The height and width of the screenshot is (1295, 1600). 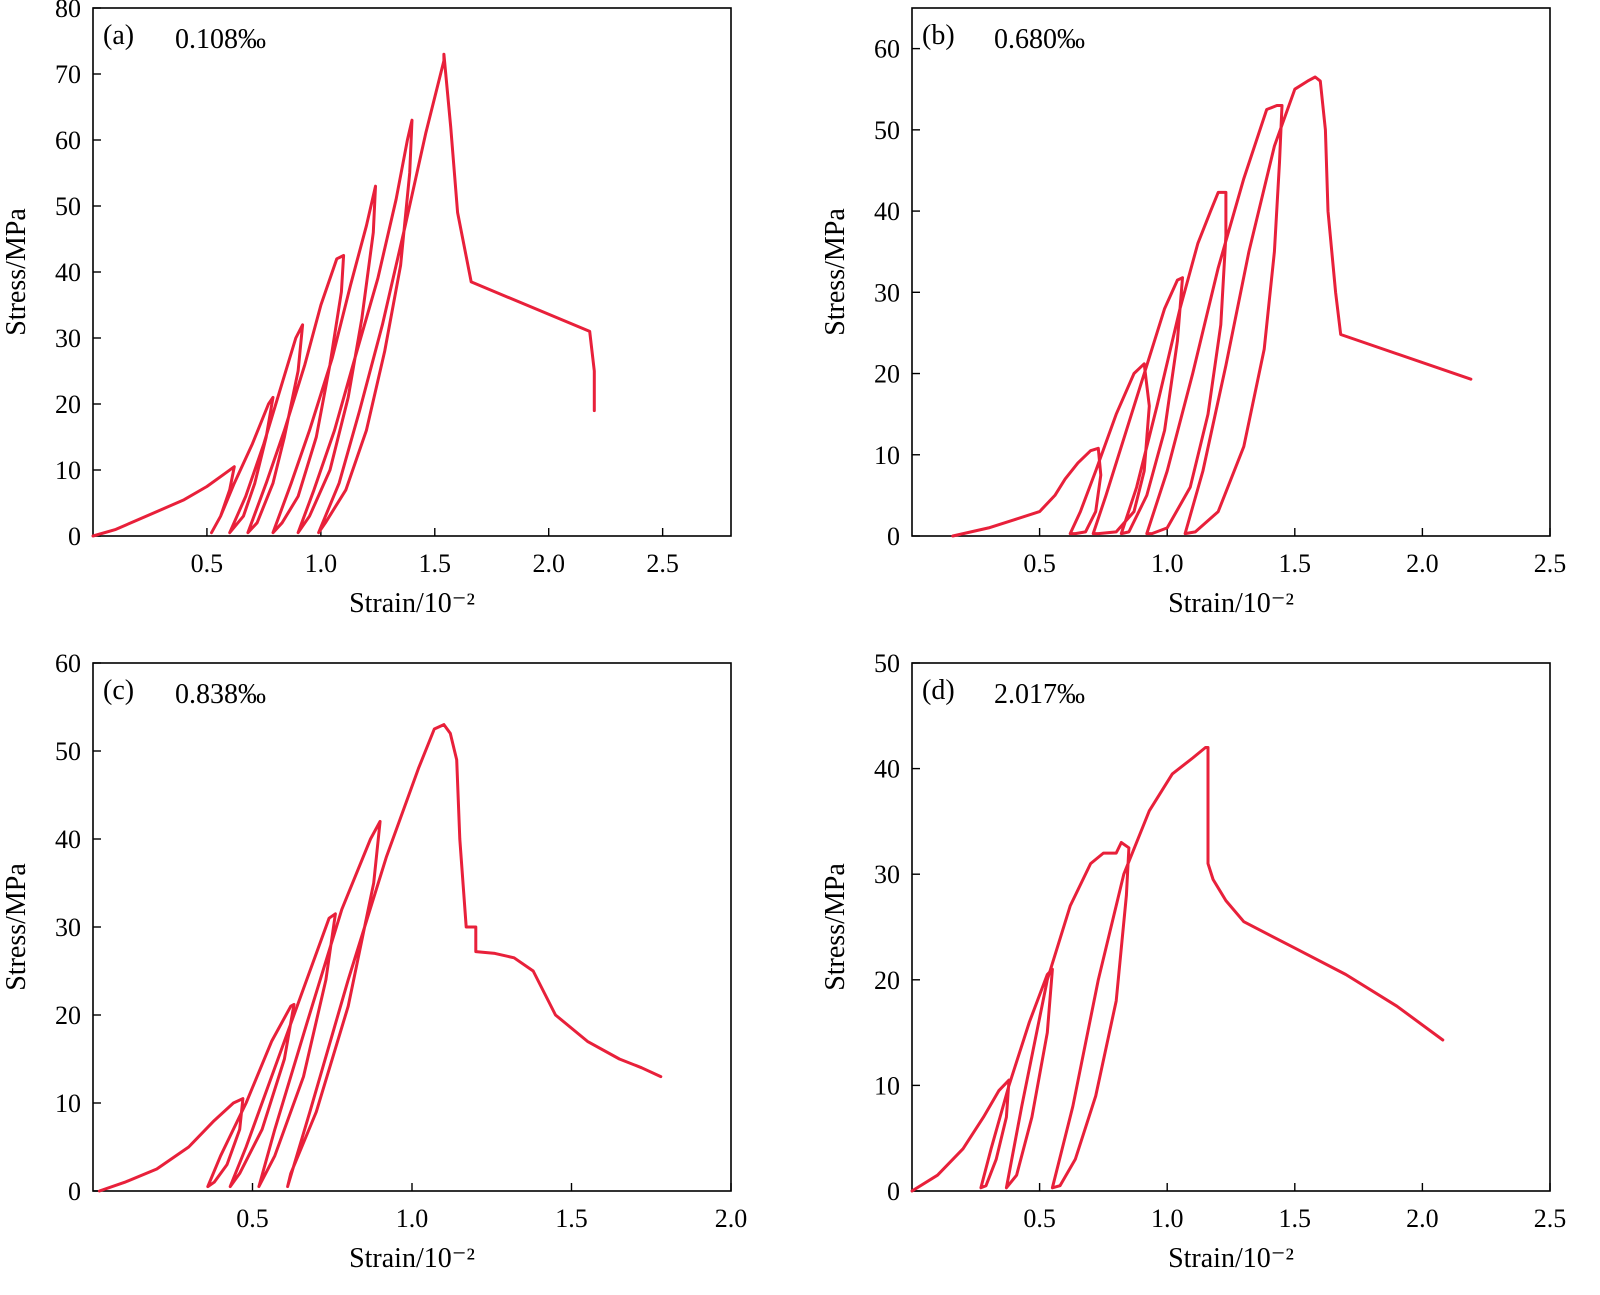 I want to click on panel-label: (a), so click(x=118, y=35).